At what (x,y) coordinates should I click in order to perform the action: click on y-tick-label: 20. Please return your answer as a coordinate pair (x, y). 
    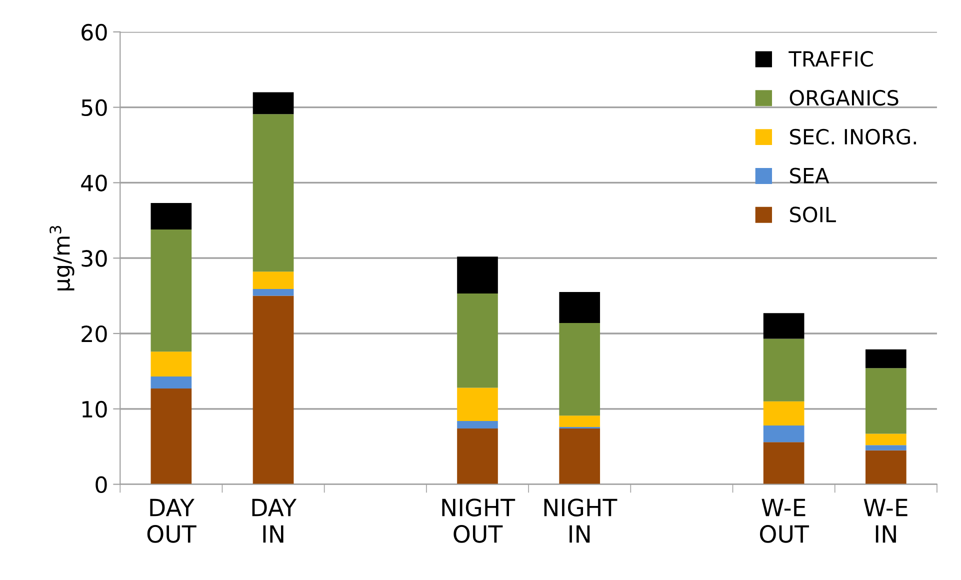
    Looking at the image, I should click on (94, 333).